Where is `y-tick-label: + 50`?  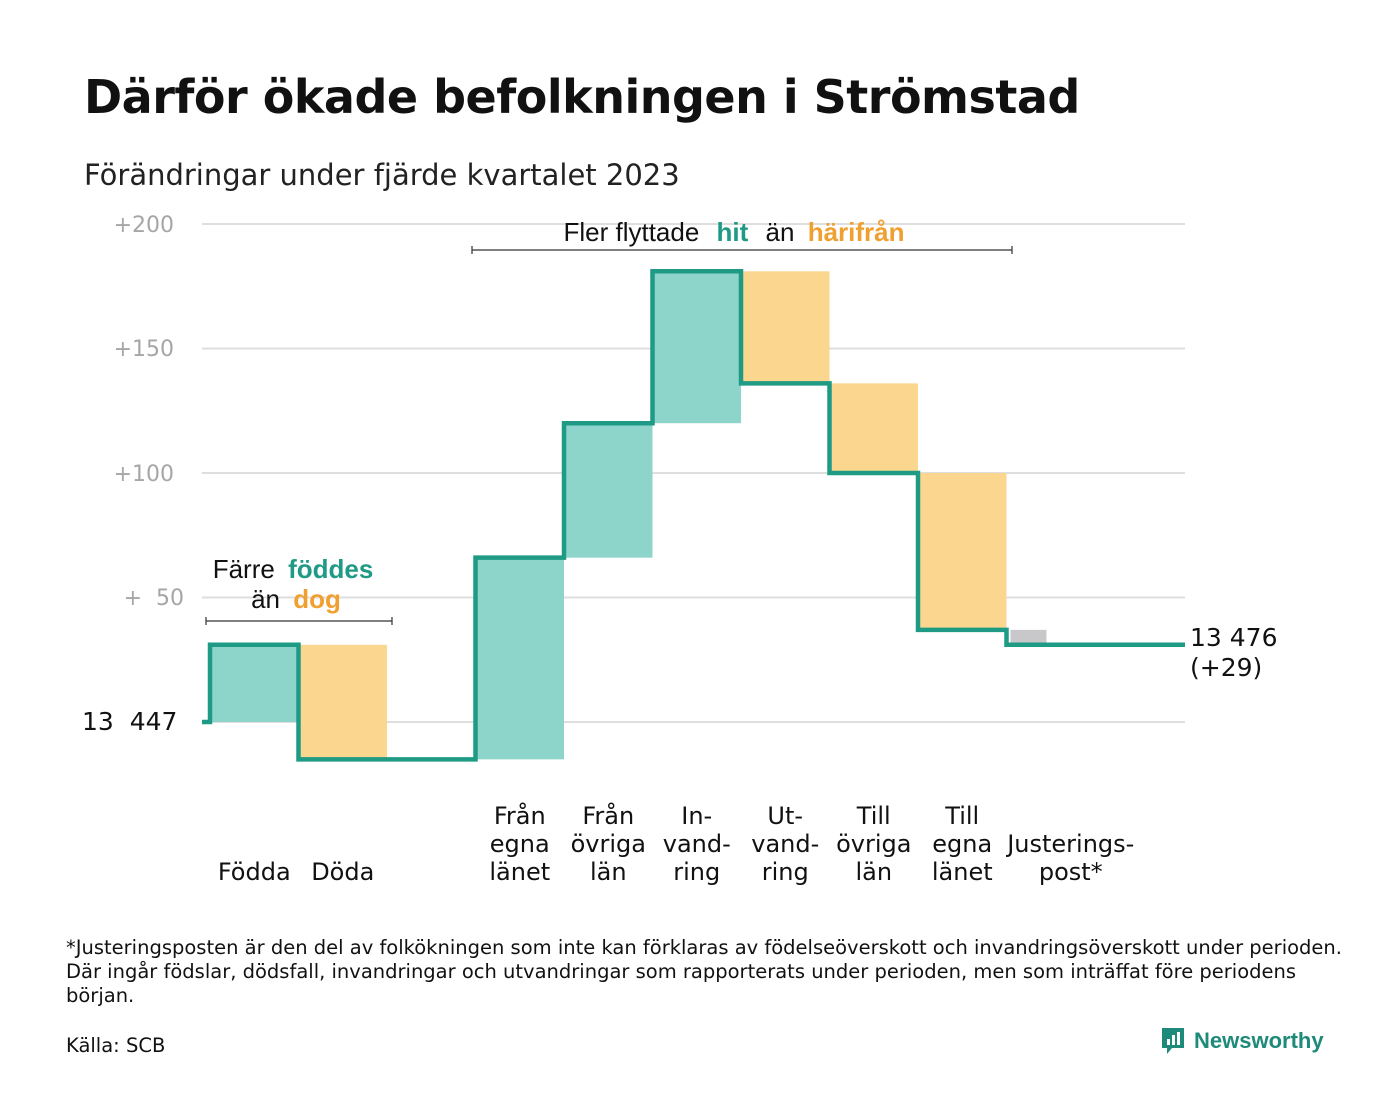
y-tick-label: + 50 is located at coordinates (154, 598).